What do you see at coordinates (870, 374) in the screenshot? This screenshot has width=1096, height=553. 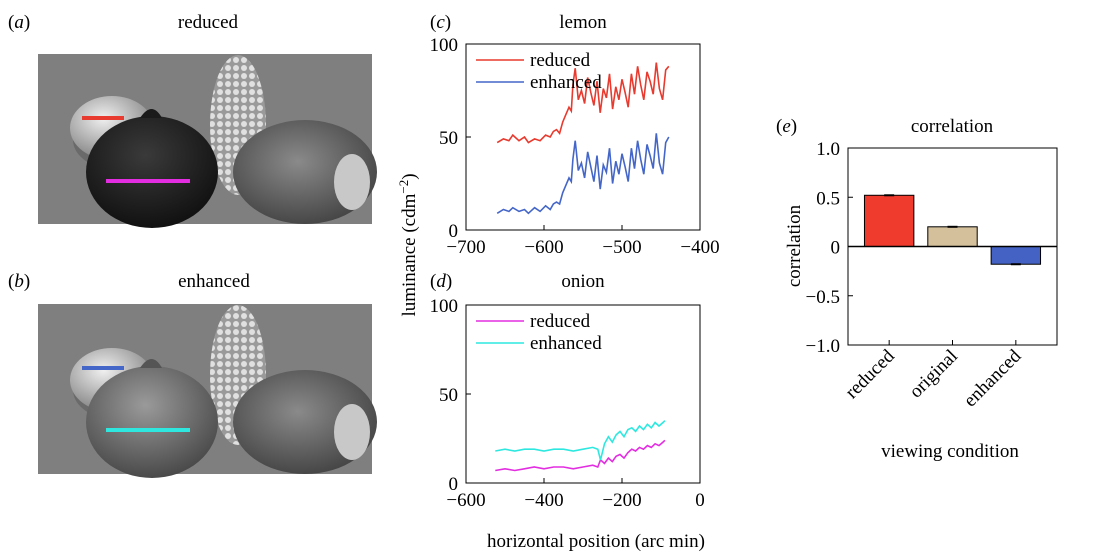 I see `category-label-reduced: reduced` at bounding box center [870, 374].